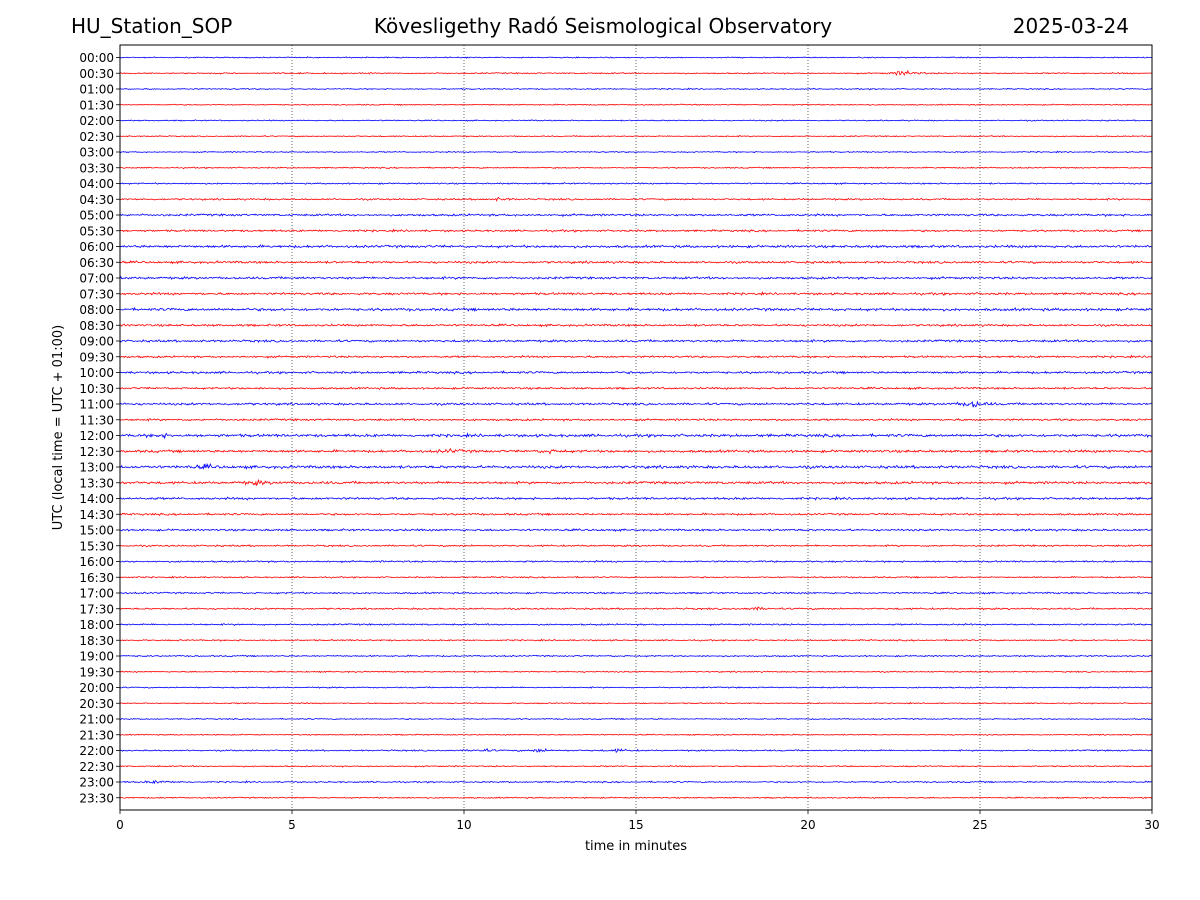 This screenshot has width=1200, height=900. What do you see at coordinates (96, 216) in the screenshot?
I see `y-tick-label: 05:00` at bounding box center [96, 216].